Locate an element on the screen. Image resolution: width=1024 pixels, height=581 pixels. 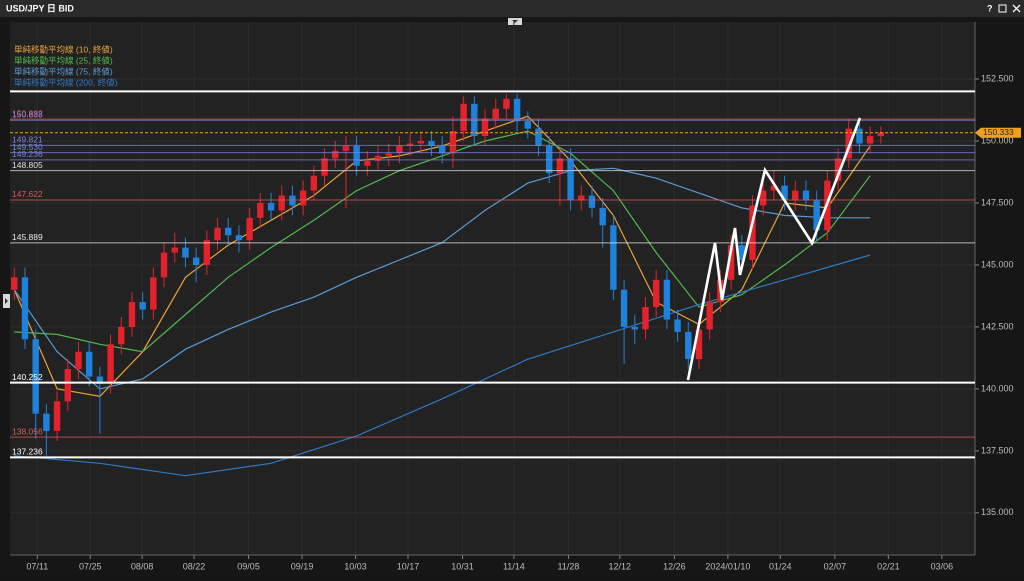
x-tick-label: 11/14 is located at coordinates (514, 566).